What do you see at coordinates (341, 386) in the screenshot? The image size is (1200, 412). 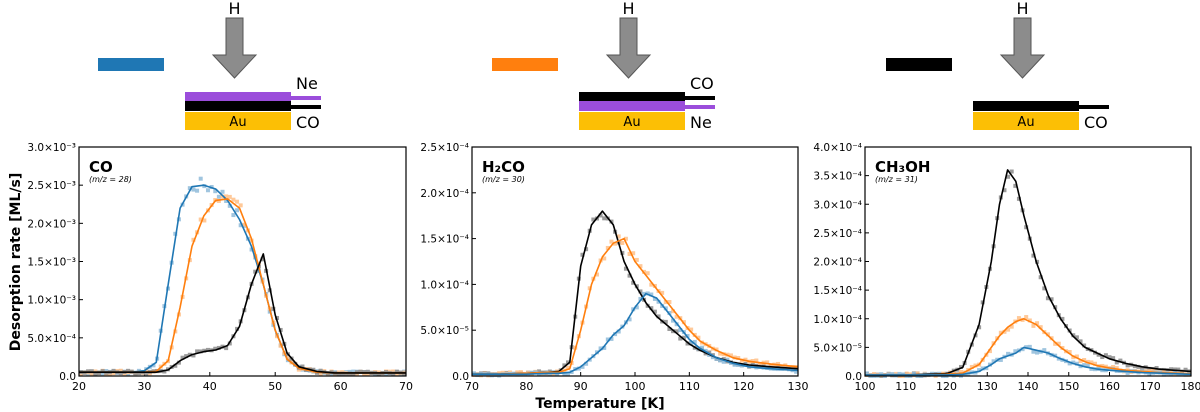 I see `x-tick-label: 60` at bounding box center [341, 386].